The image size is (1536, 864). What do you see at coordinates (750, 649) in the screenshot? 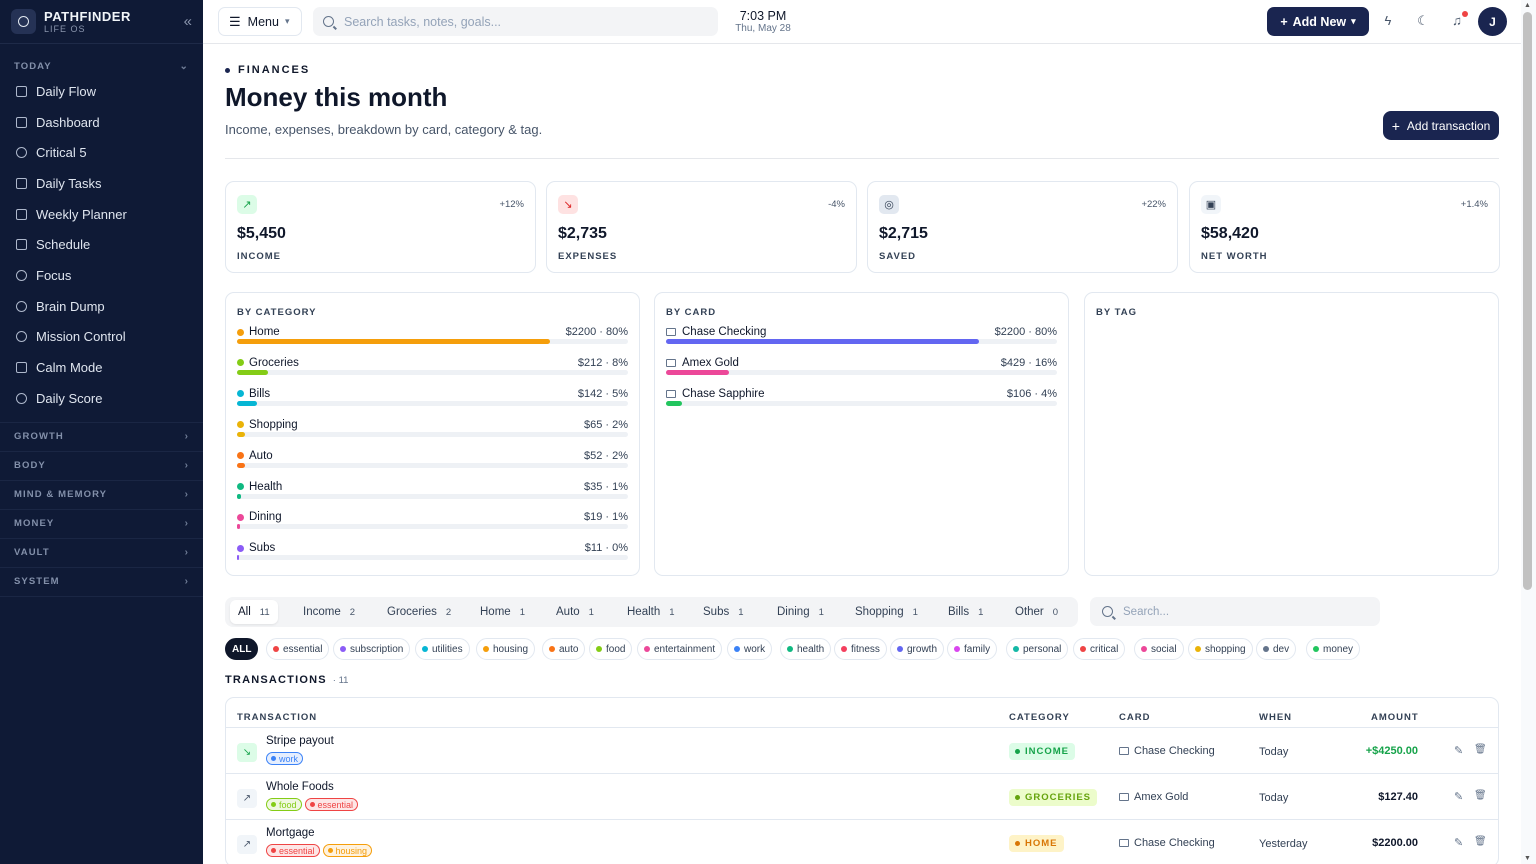
I see `tag-filter-work: work` at bounding box center [750, 649].